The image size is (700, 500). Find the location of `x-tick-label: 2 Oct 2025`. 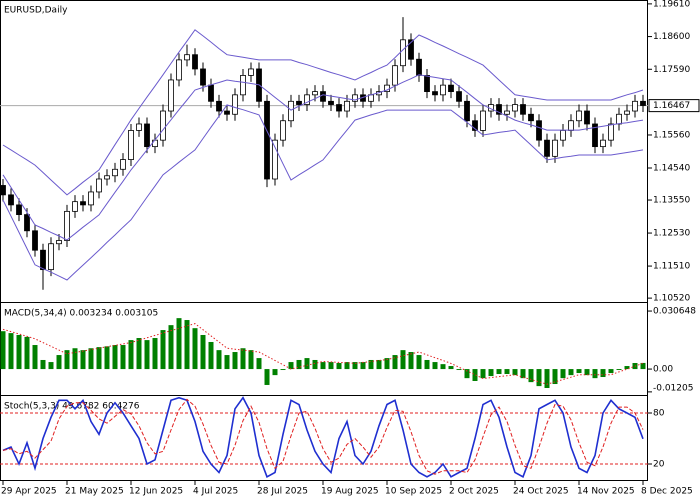

x-tick-label: 2 Oct 2025 is located at coordinates (474, 492).